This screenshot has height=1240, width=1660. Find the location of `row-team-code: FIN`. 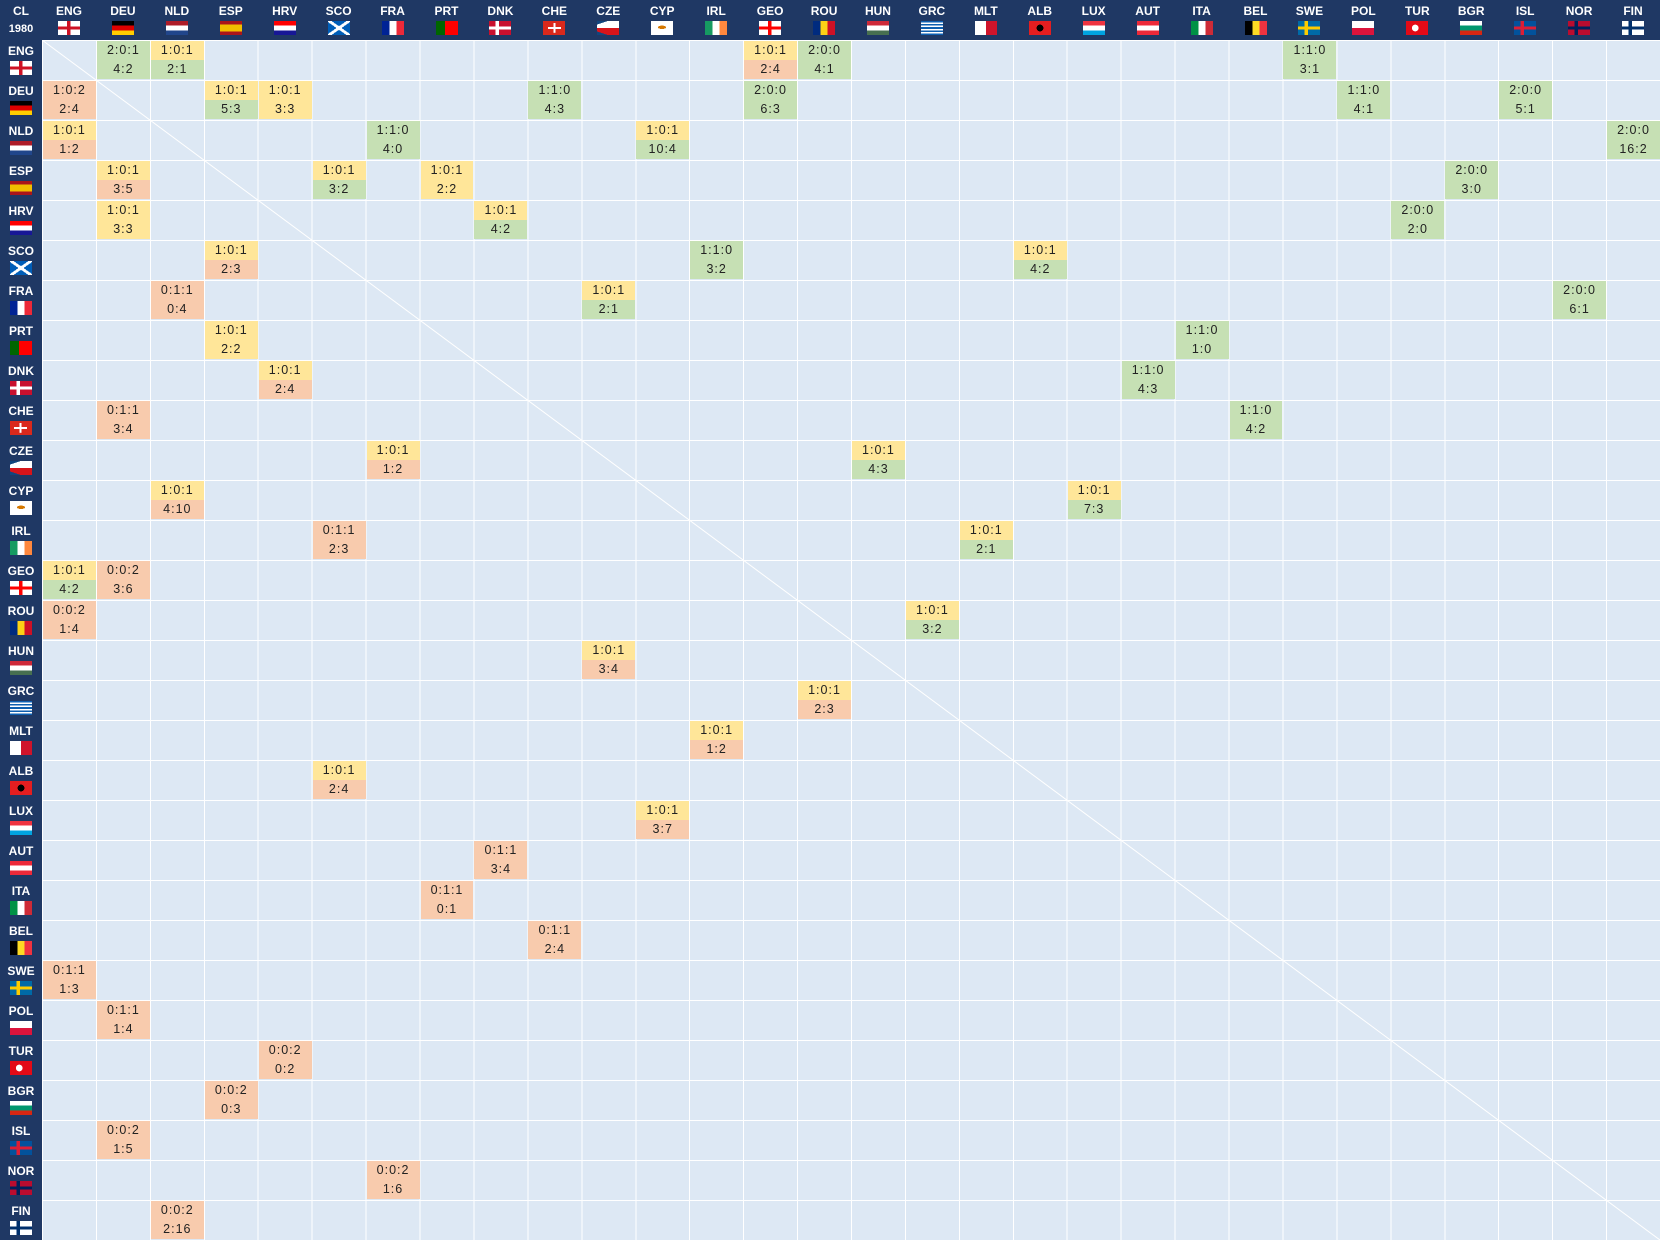

row-team-code: FIN is located at coordinates (21, 1211).